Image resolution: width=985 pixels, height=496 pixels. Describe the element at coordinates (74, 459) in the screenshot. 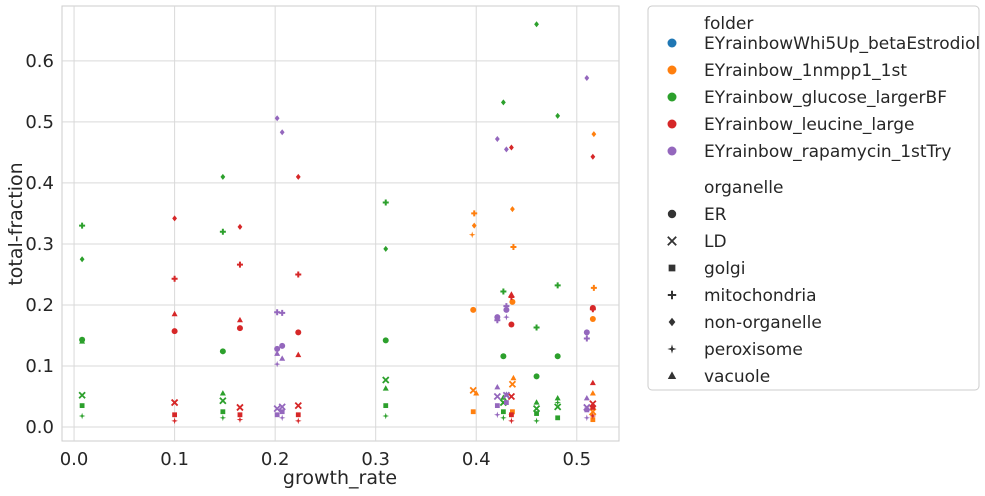

I see `x-tick-label: 0.0` at that location.